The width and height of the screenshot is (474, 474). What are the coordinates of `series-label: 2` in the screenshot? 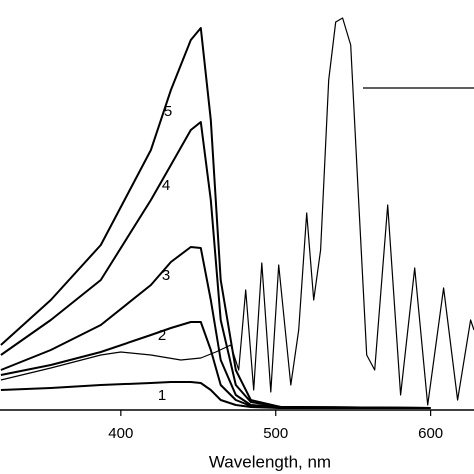 It's located at (162, 335).